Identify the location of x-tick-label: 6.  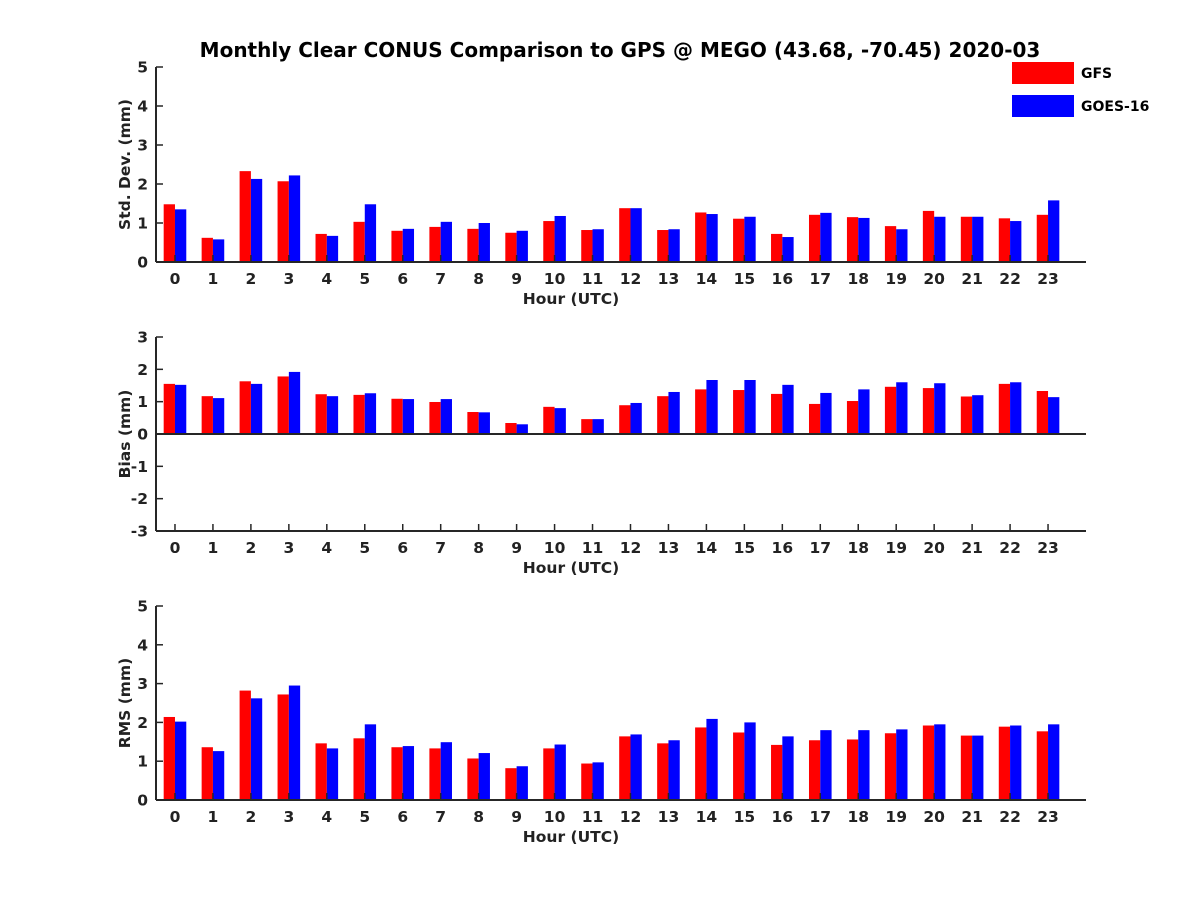
(402, 548).